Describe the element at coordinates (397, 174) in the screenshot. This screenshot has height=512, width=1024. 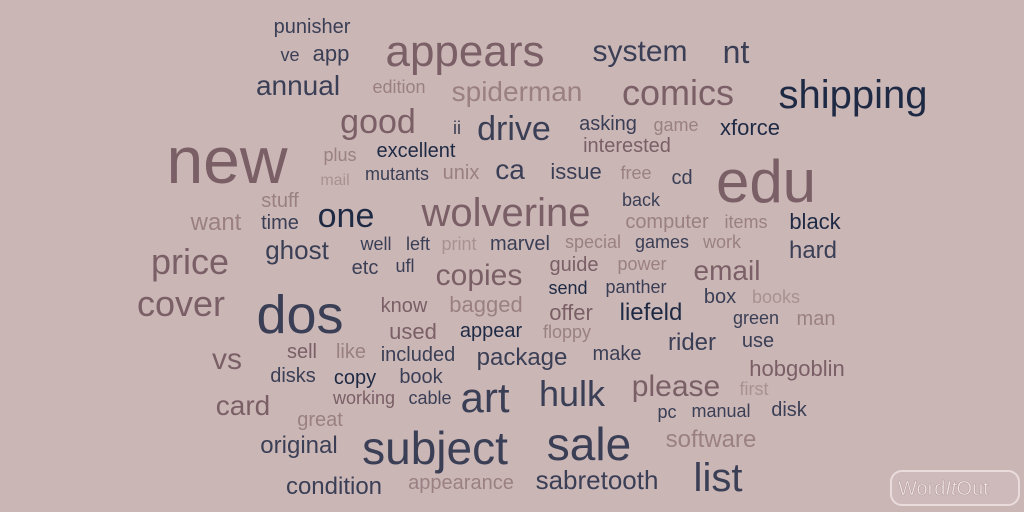
I see `cloud-word: mutants` at that location.